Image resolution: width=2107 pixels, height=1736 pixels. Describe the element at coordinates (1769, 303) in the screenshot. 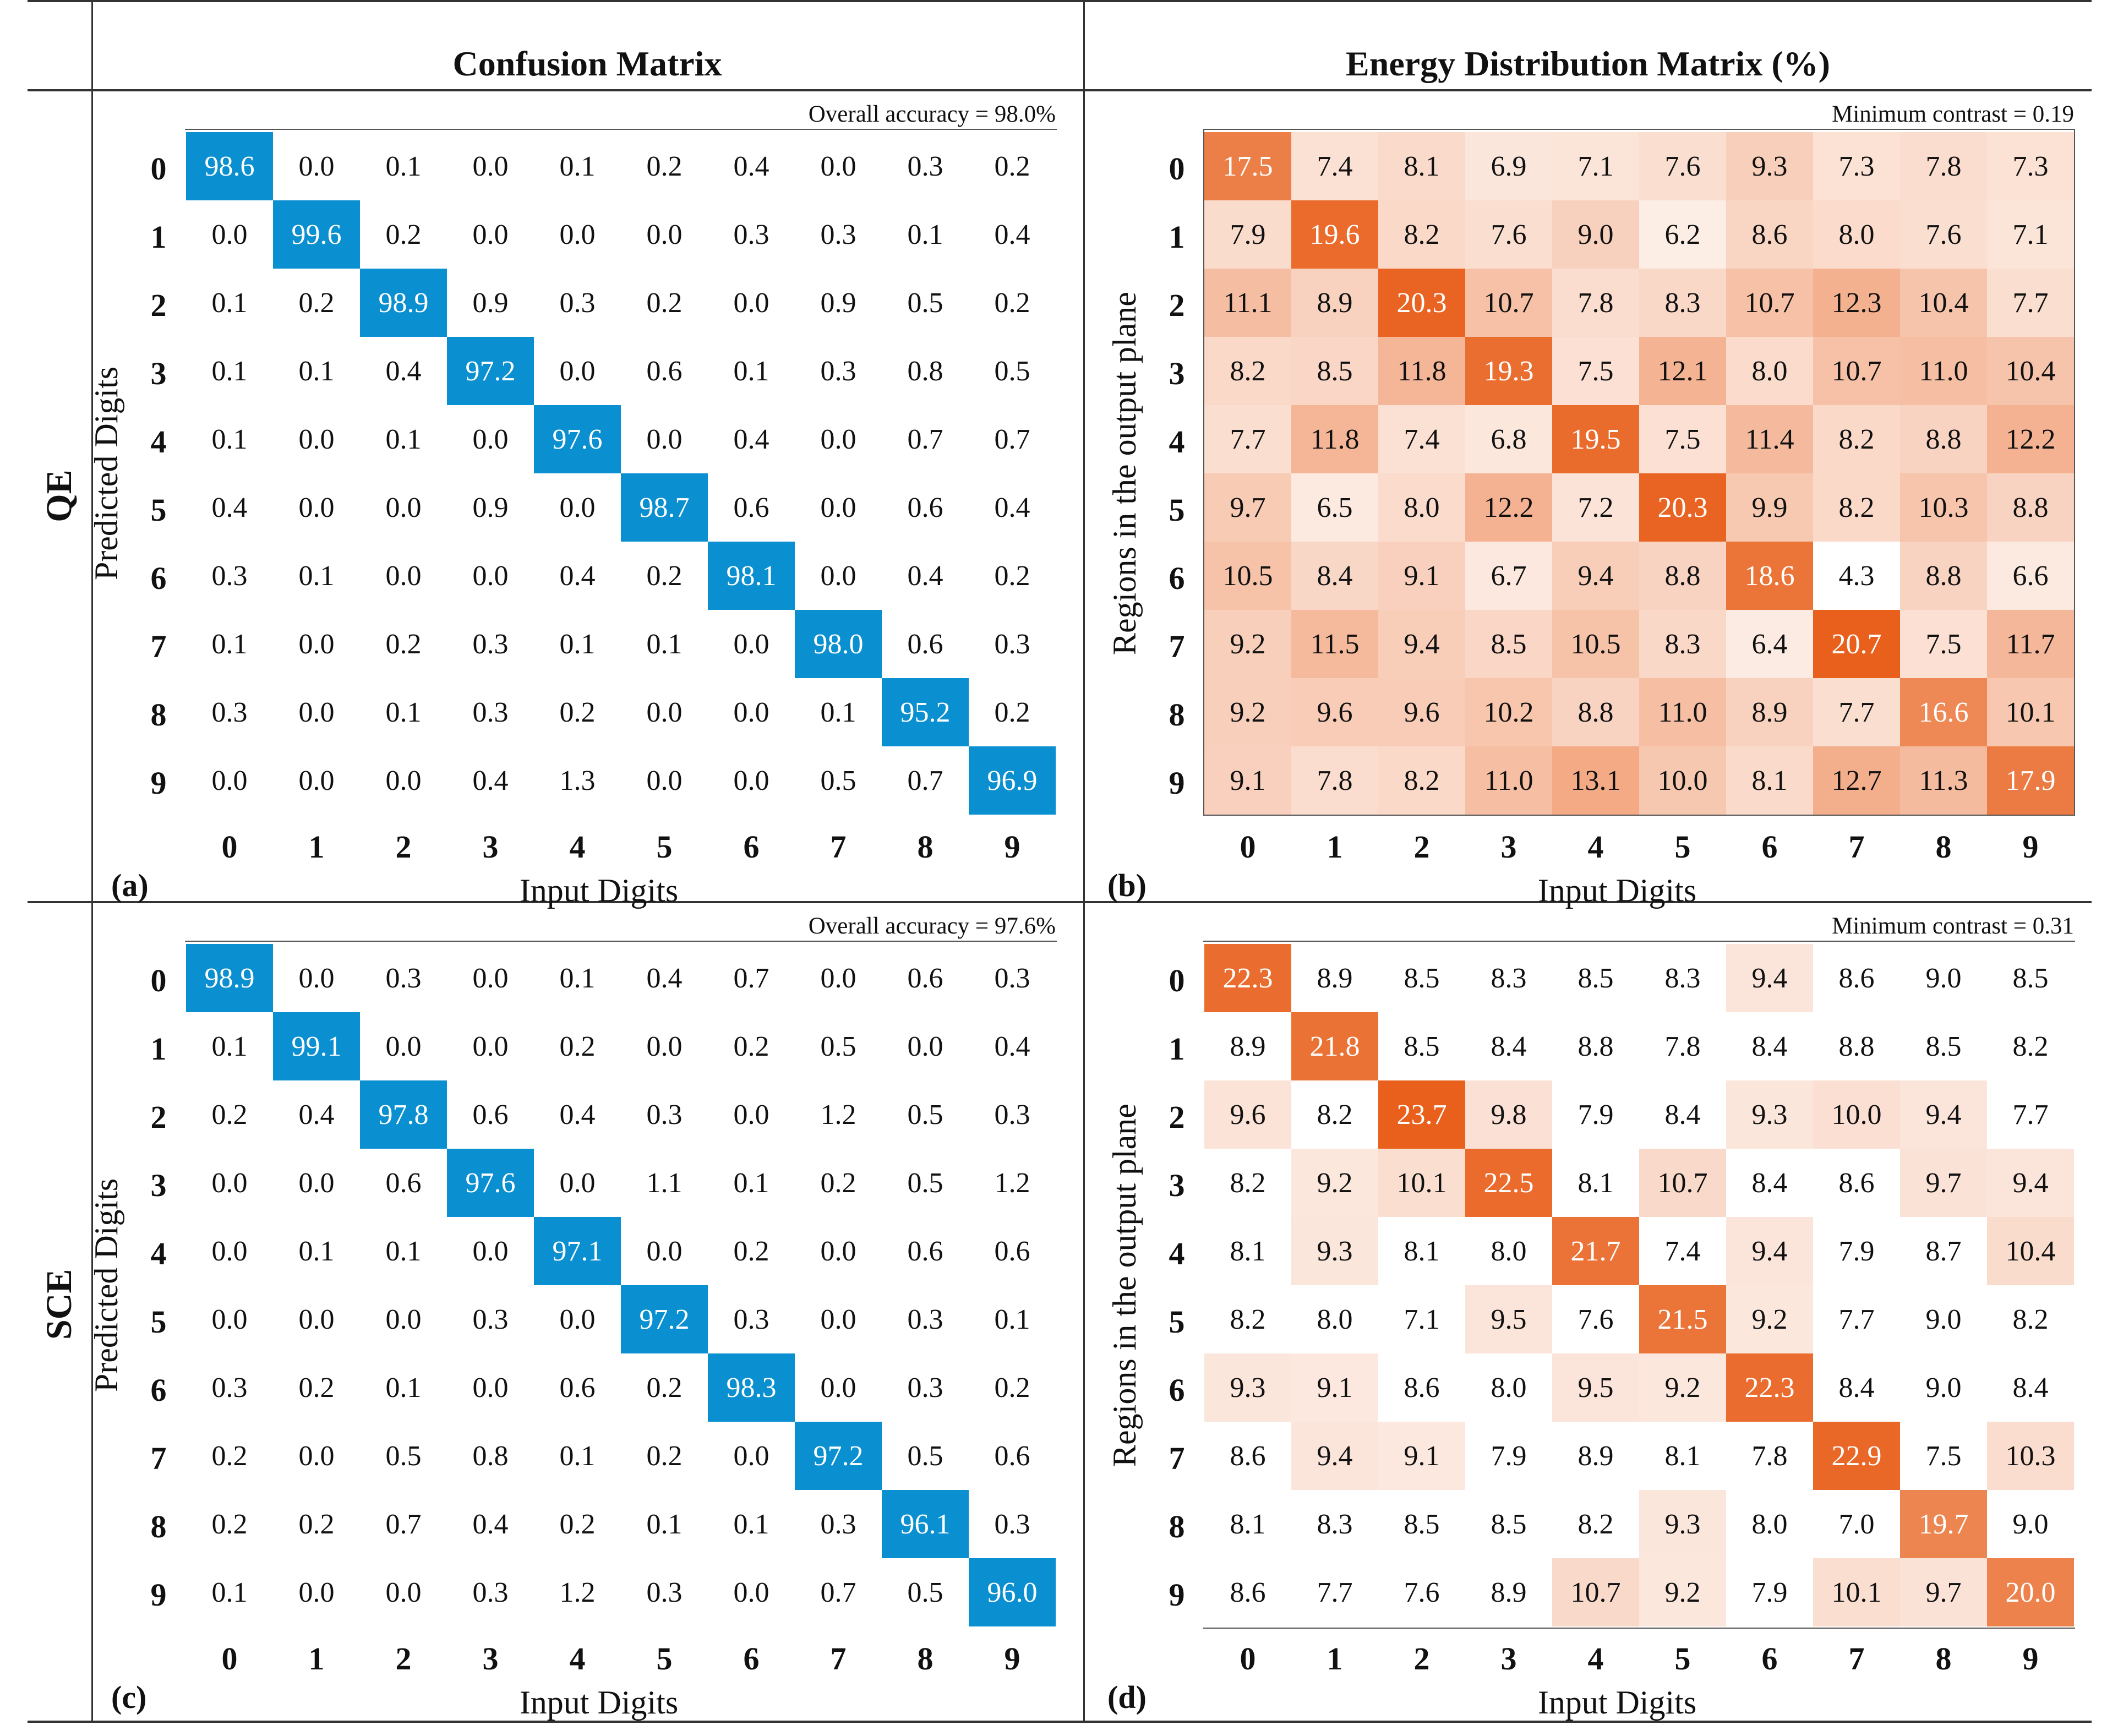

I see `panel-b-cell-r2-c6: 10.7` at that location.